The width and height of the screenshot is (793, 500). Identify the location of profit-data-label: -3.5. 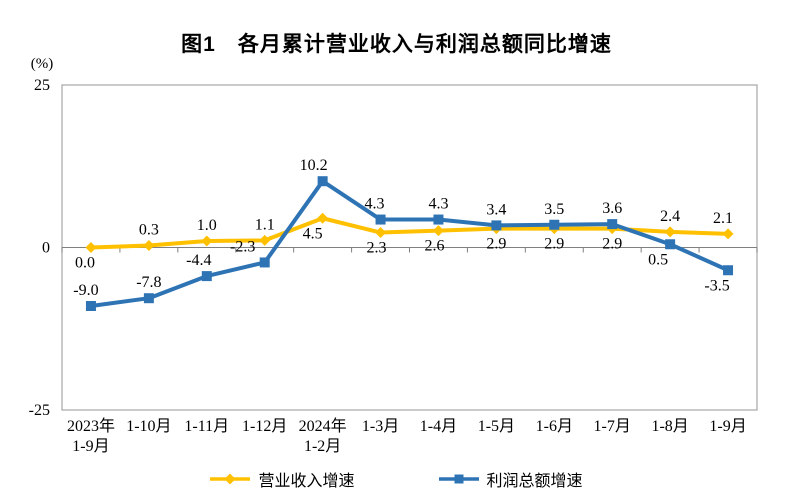
(716, 285).